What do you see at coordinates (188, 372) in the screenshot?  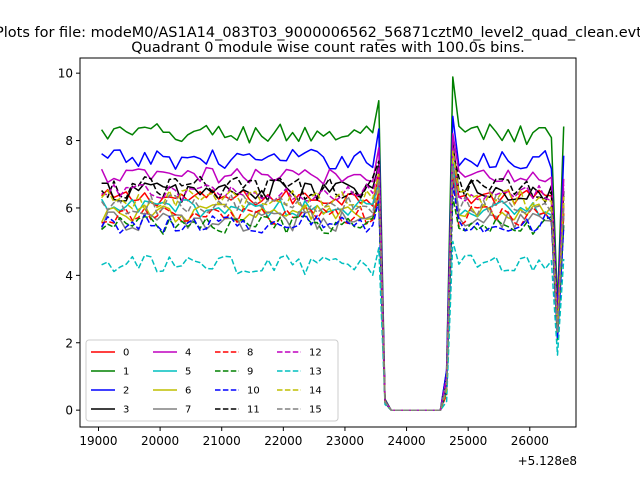 I see `legend-label-5: 5` at bounding box center [188, 372].